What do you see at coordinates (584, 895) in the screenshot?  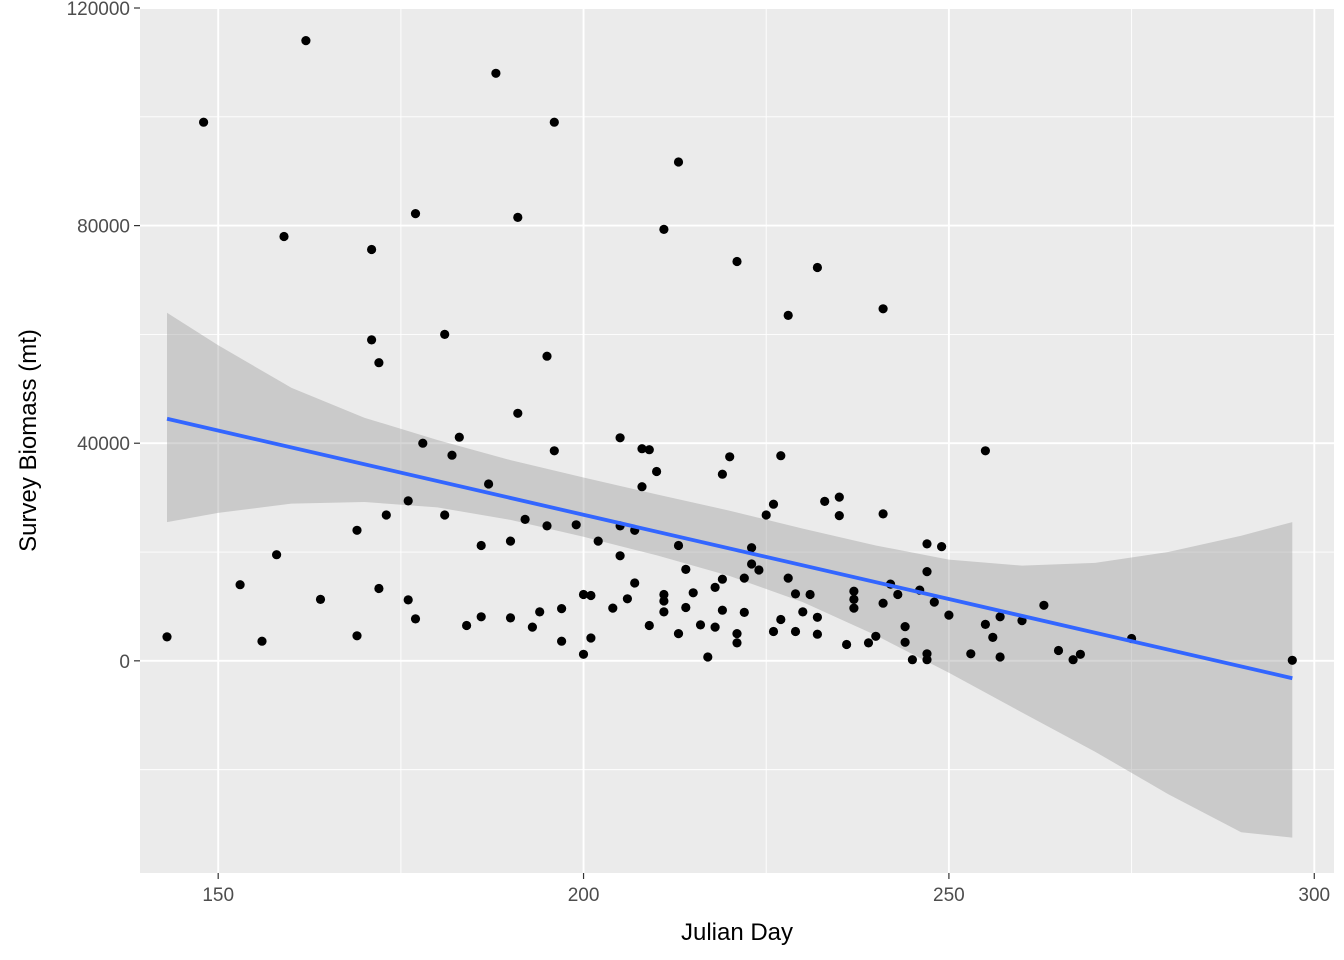 I see `x-tick-label: 200` at bounding box center [584, 895].